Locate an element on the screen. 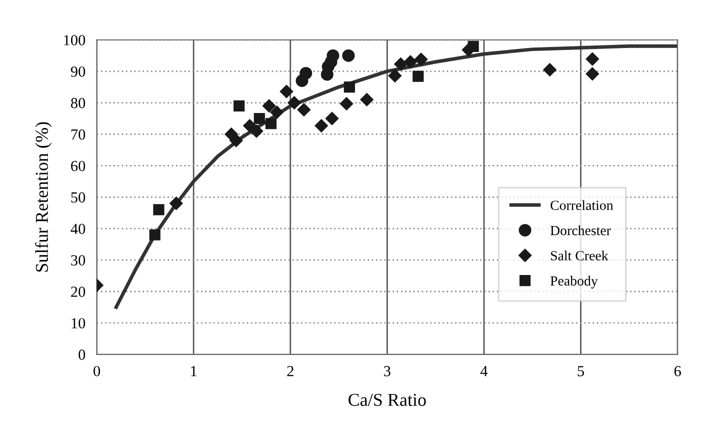 The image size is (717, 443). x-axis-title: Ca/S Ratio is located at coordinates (387, 400).